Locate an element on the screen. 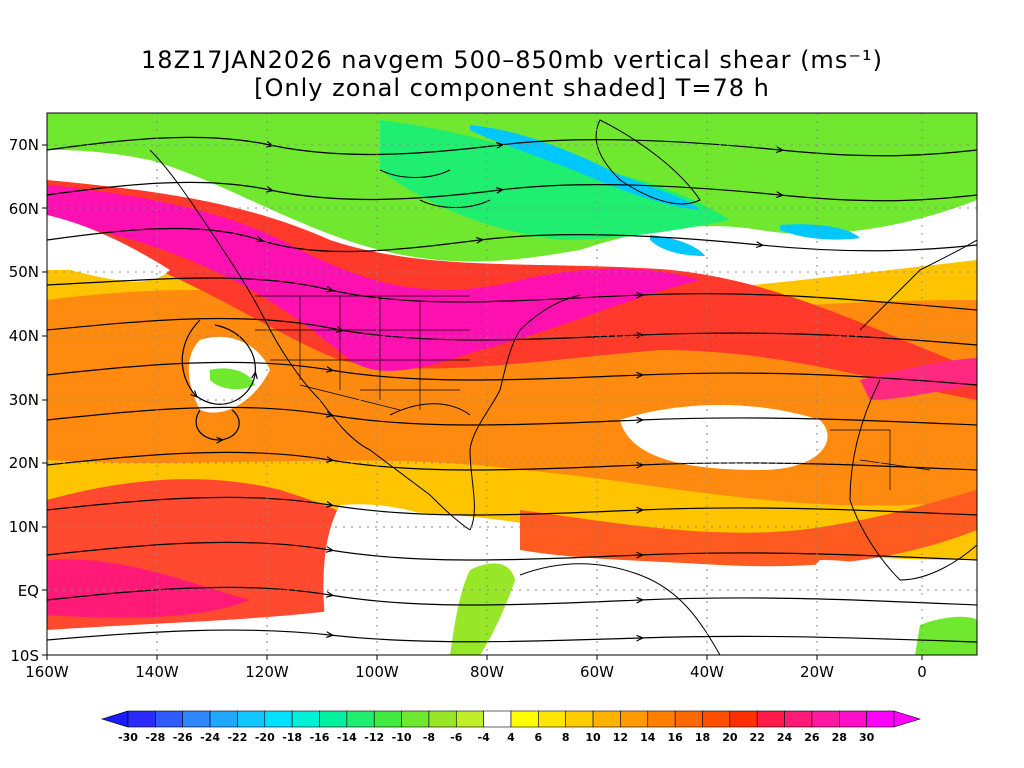  colorbar-label: 26 is located at coordinates (812, 737).